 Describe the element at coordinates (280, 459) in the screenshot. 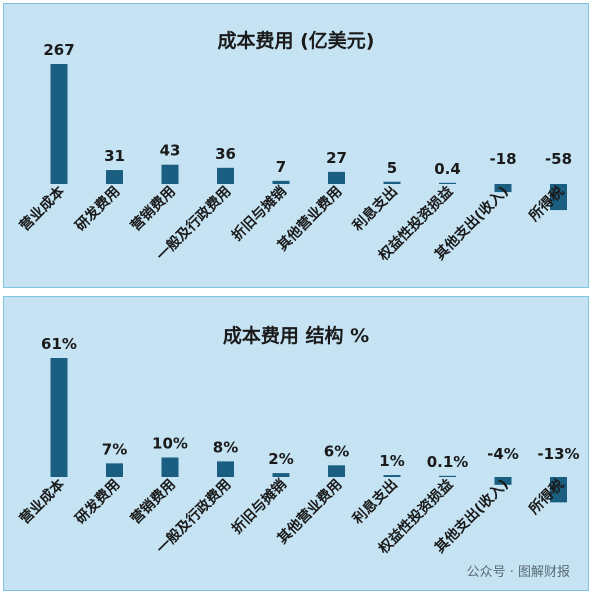

I see `data-label: 2%` at that location.